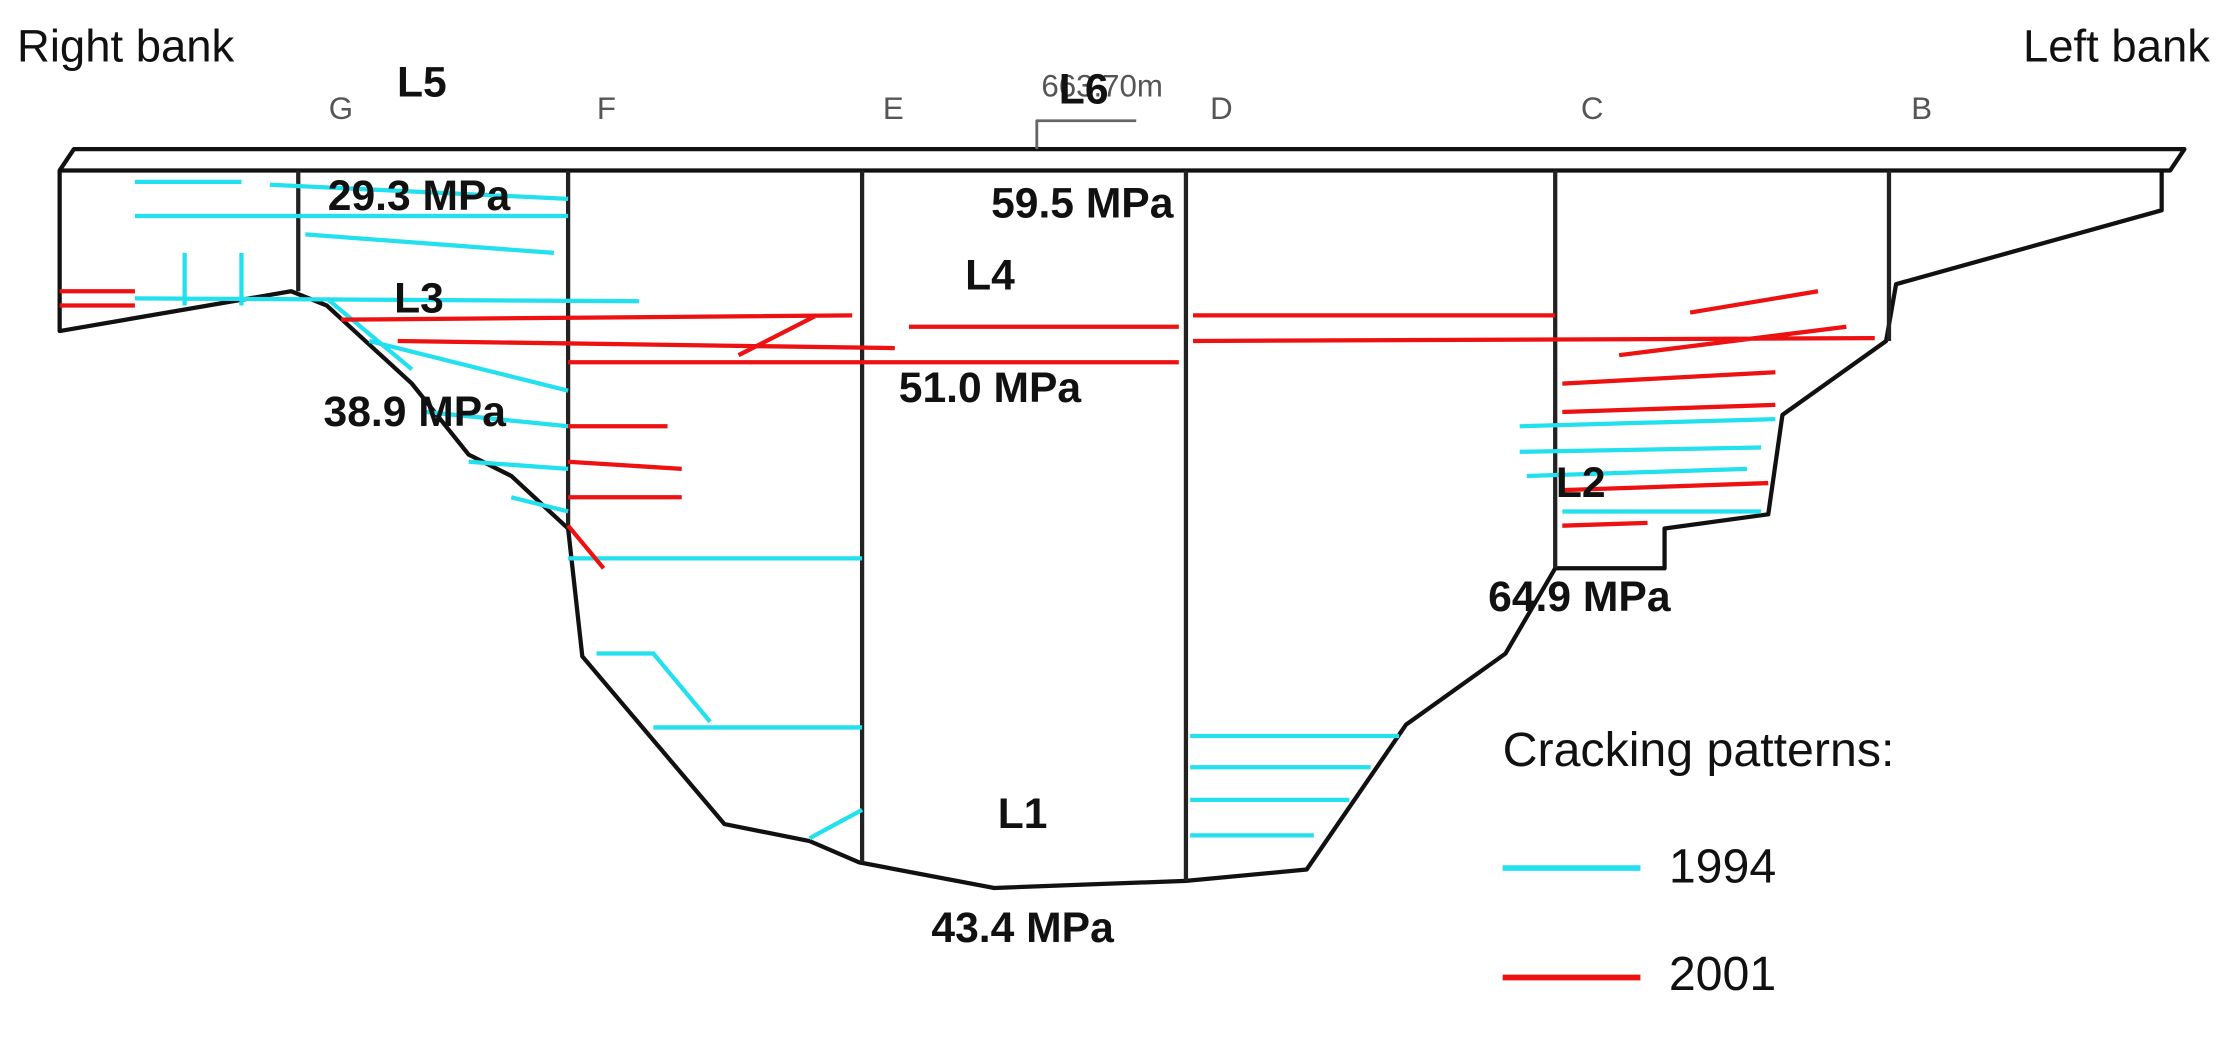  Describe the element at coordinates (2116, 46) in the screenshot. I see `left-bank-label: Left bank` at that location.